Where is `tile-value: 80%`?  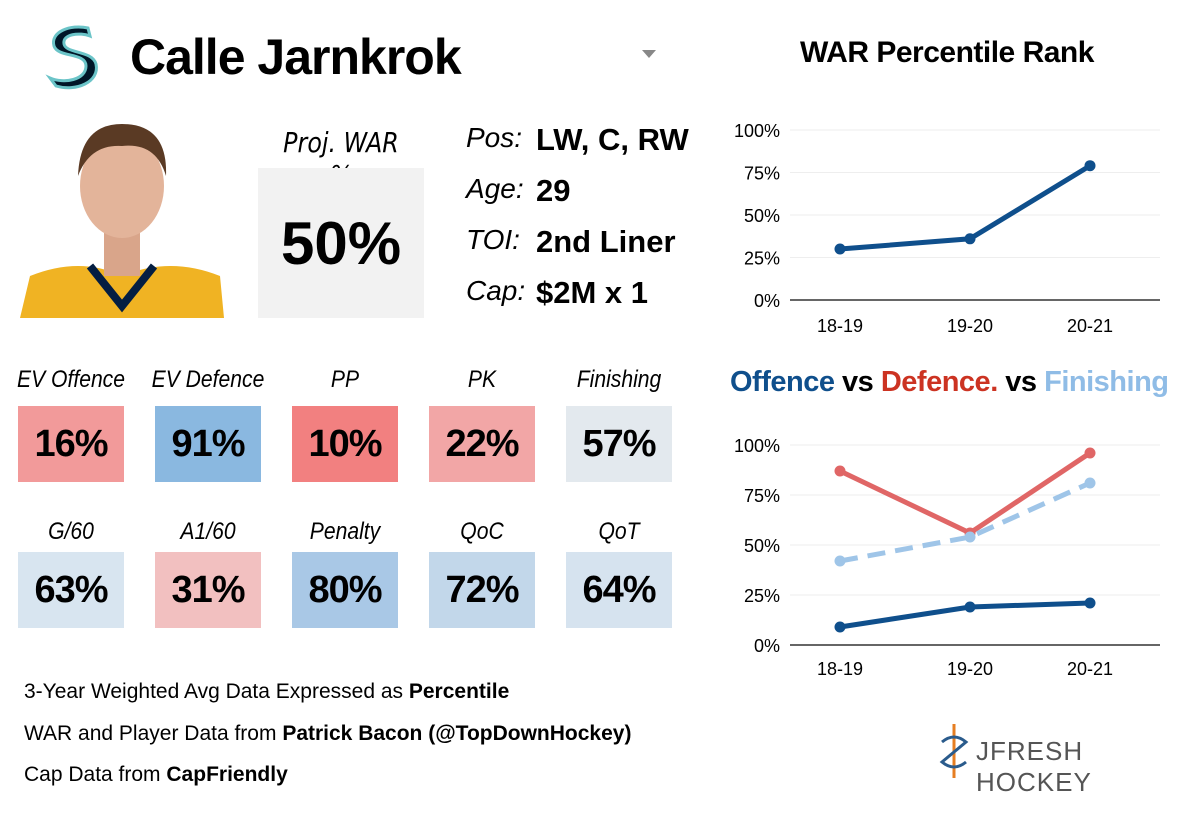 tile-value: 80% is located at coordinates (345, 590).